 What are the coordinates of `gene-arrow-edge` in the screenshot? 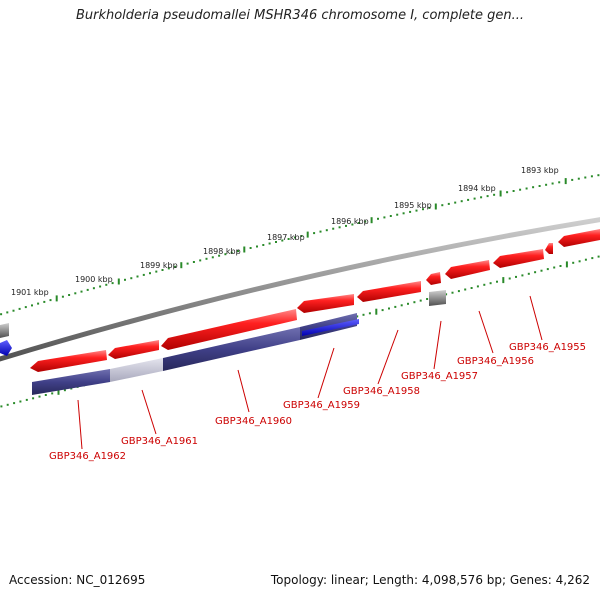 It's located at (579, 238).